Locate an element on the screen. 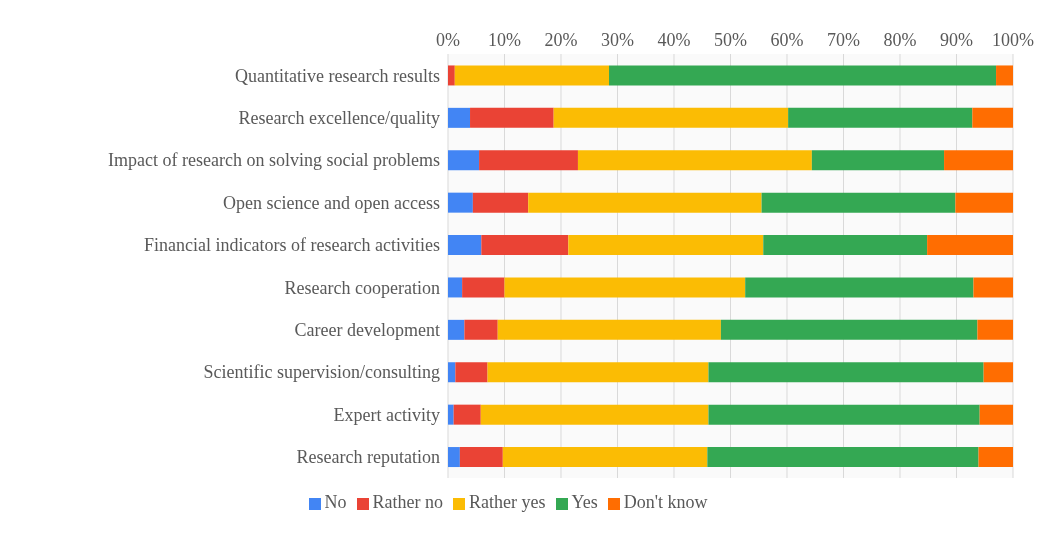  legend-label: Rather no is located at coordinates (408, 502).